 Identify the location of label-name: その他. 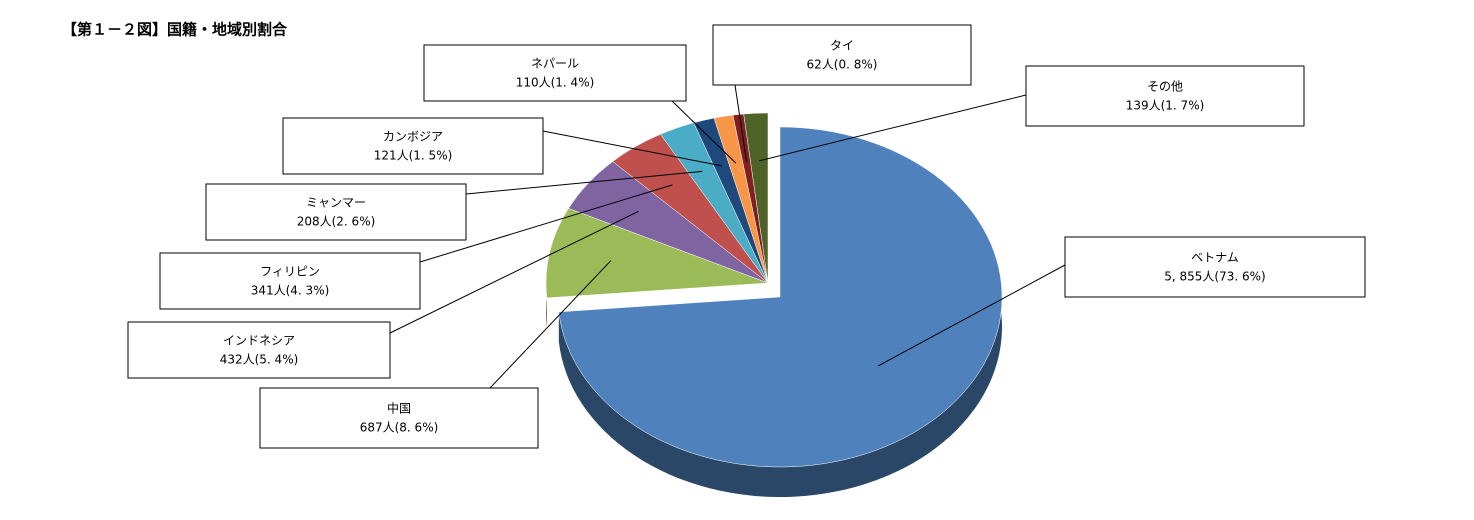
(1165, 87).